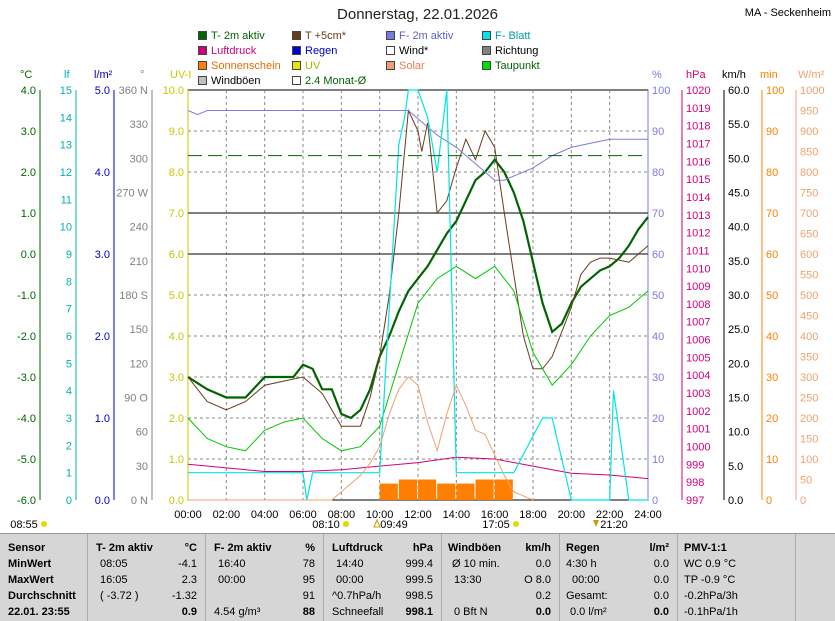  What do you see at coordinates (738, 296) in the screenshot?
I see `wind-tick-label: 30.0` at bounding box center [738, 296].